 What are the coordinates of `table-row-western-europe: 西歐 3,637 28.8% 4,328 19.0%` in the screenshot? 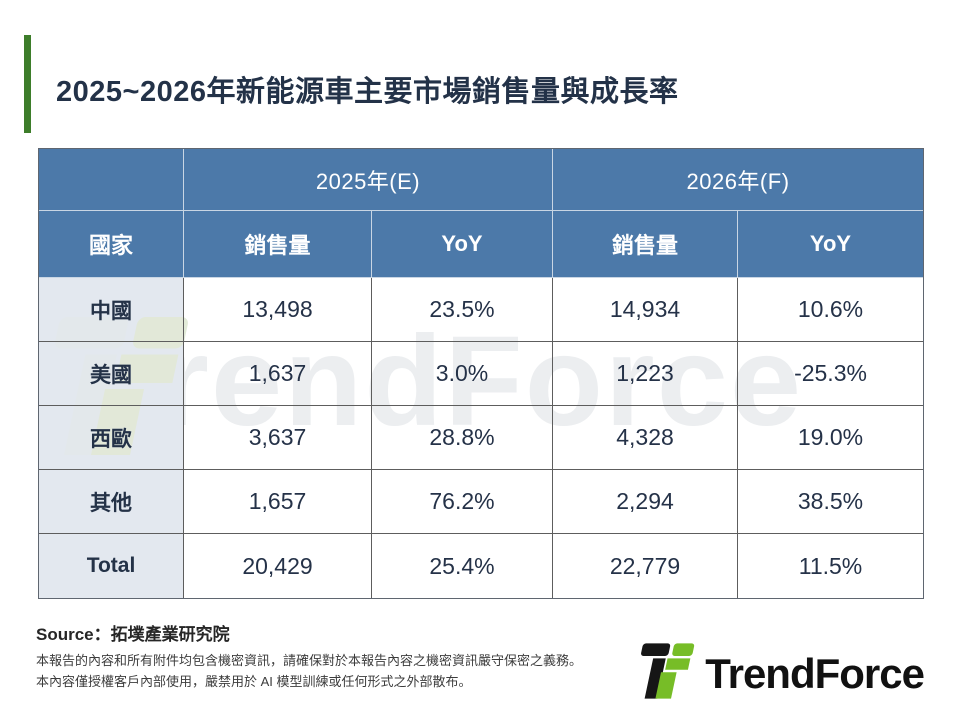 It's located at (481, 438).